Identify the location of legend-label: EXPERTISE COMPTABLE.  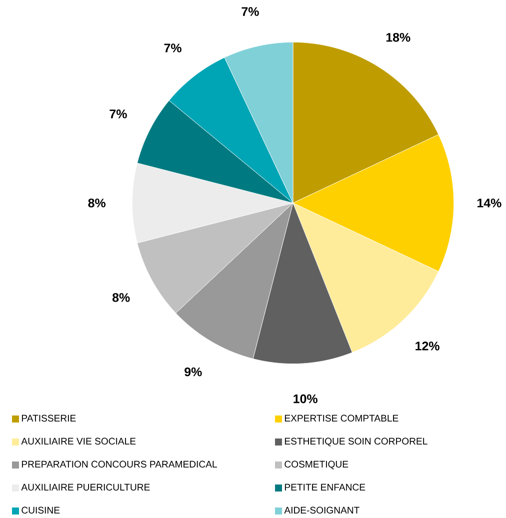
(341, 418).